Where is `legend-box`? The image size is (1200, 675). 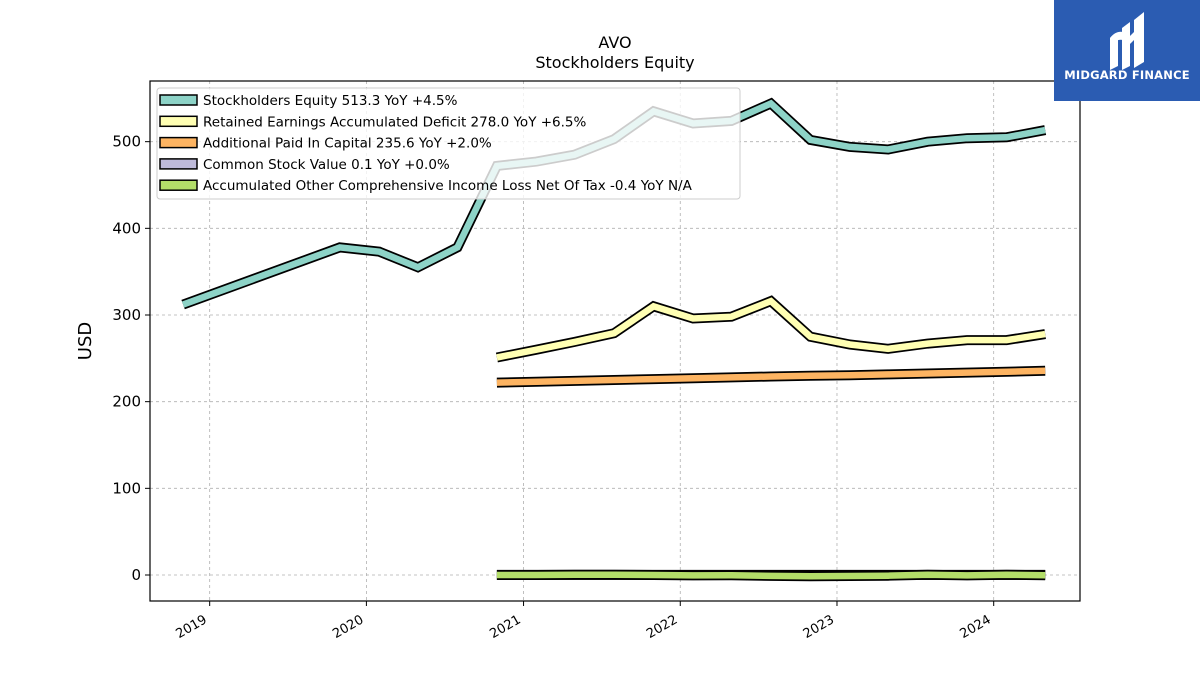 legend-box is located at coordinates (448, 143).